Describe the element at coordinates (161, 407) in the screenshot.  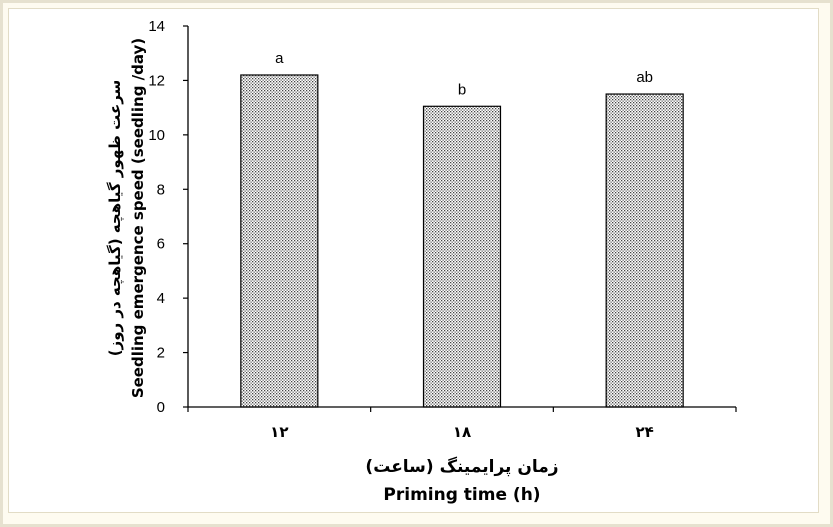
I see `y-tick-label: 0` at that location.